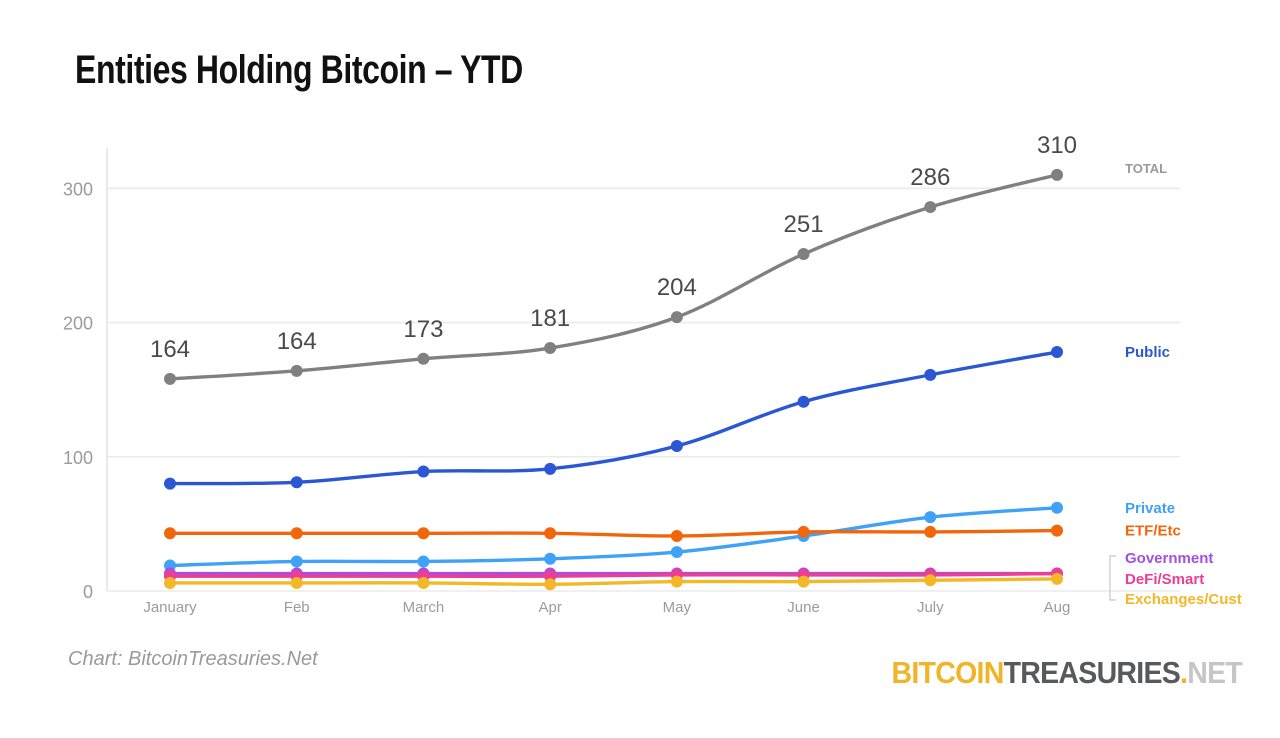 The height and width of the screenshot is (738, 1280). What do you see at coordinates (1112, 578) in the screenshot?
I see `legend-bracket` at bounding box center [1112, 578].